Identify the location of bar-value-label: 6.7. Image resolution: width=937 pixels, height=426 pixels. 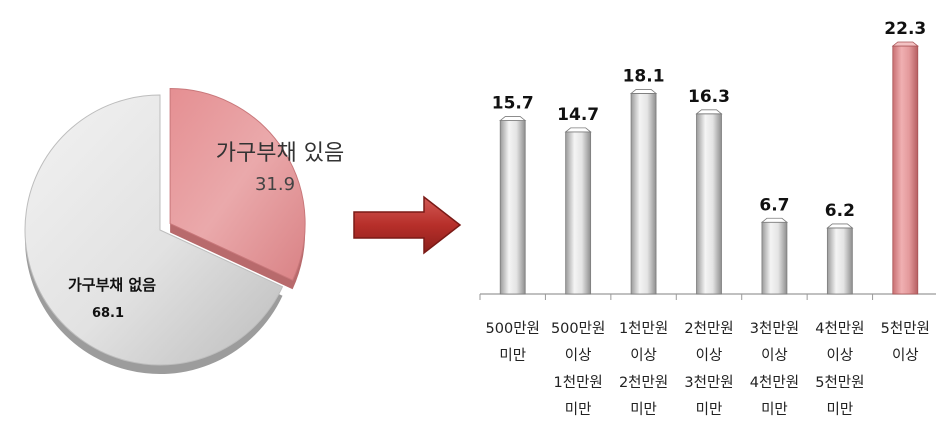
(774, 205).